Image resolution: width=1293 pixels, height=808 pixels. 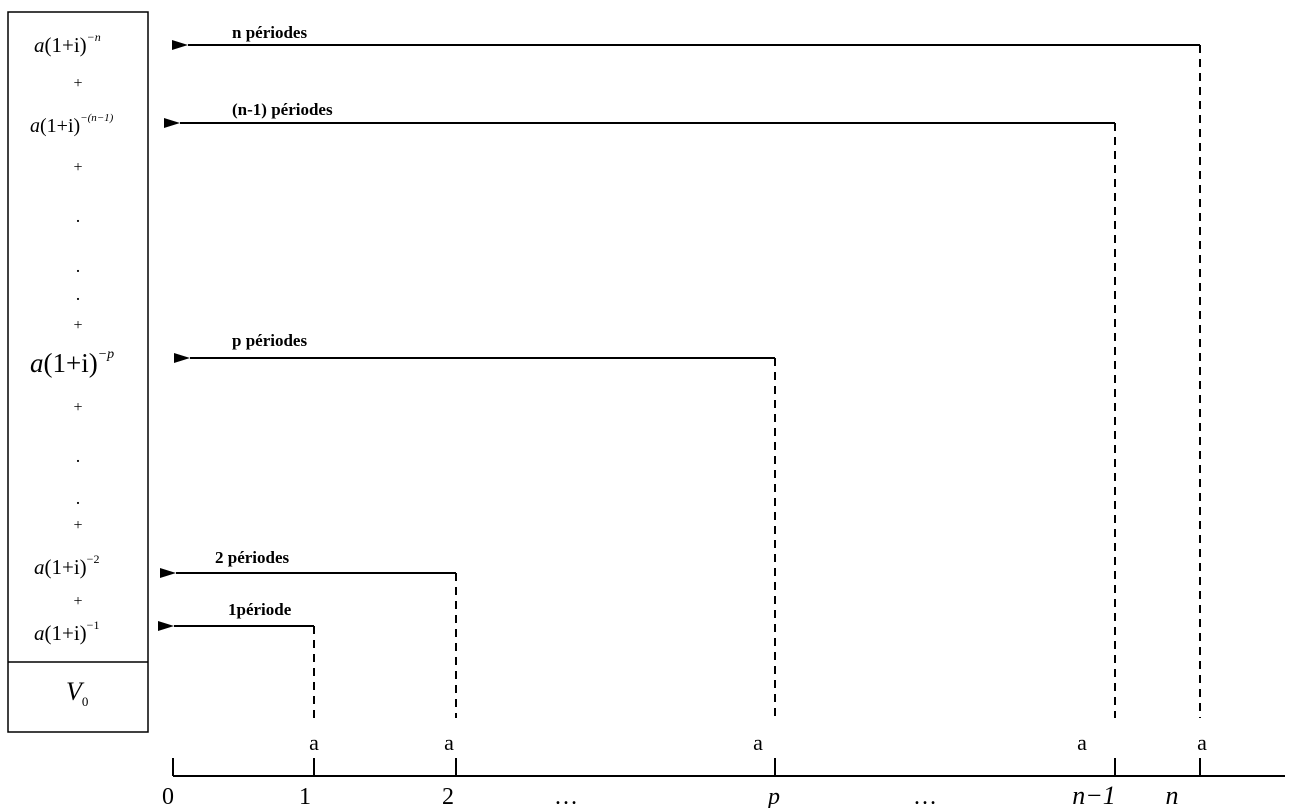 I want to click on discount-arrow-2: 2 périodes, so click(x=308, y=633).